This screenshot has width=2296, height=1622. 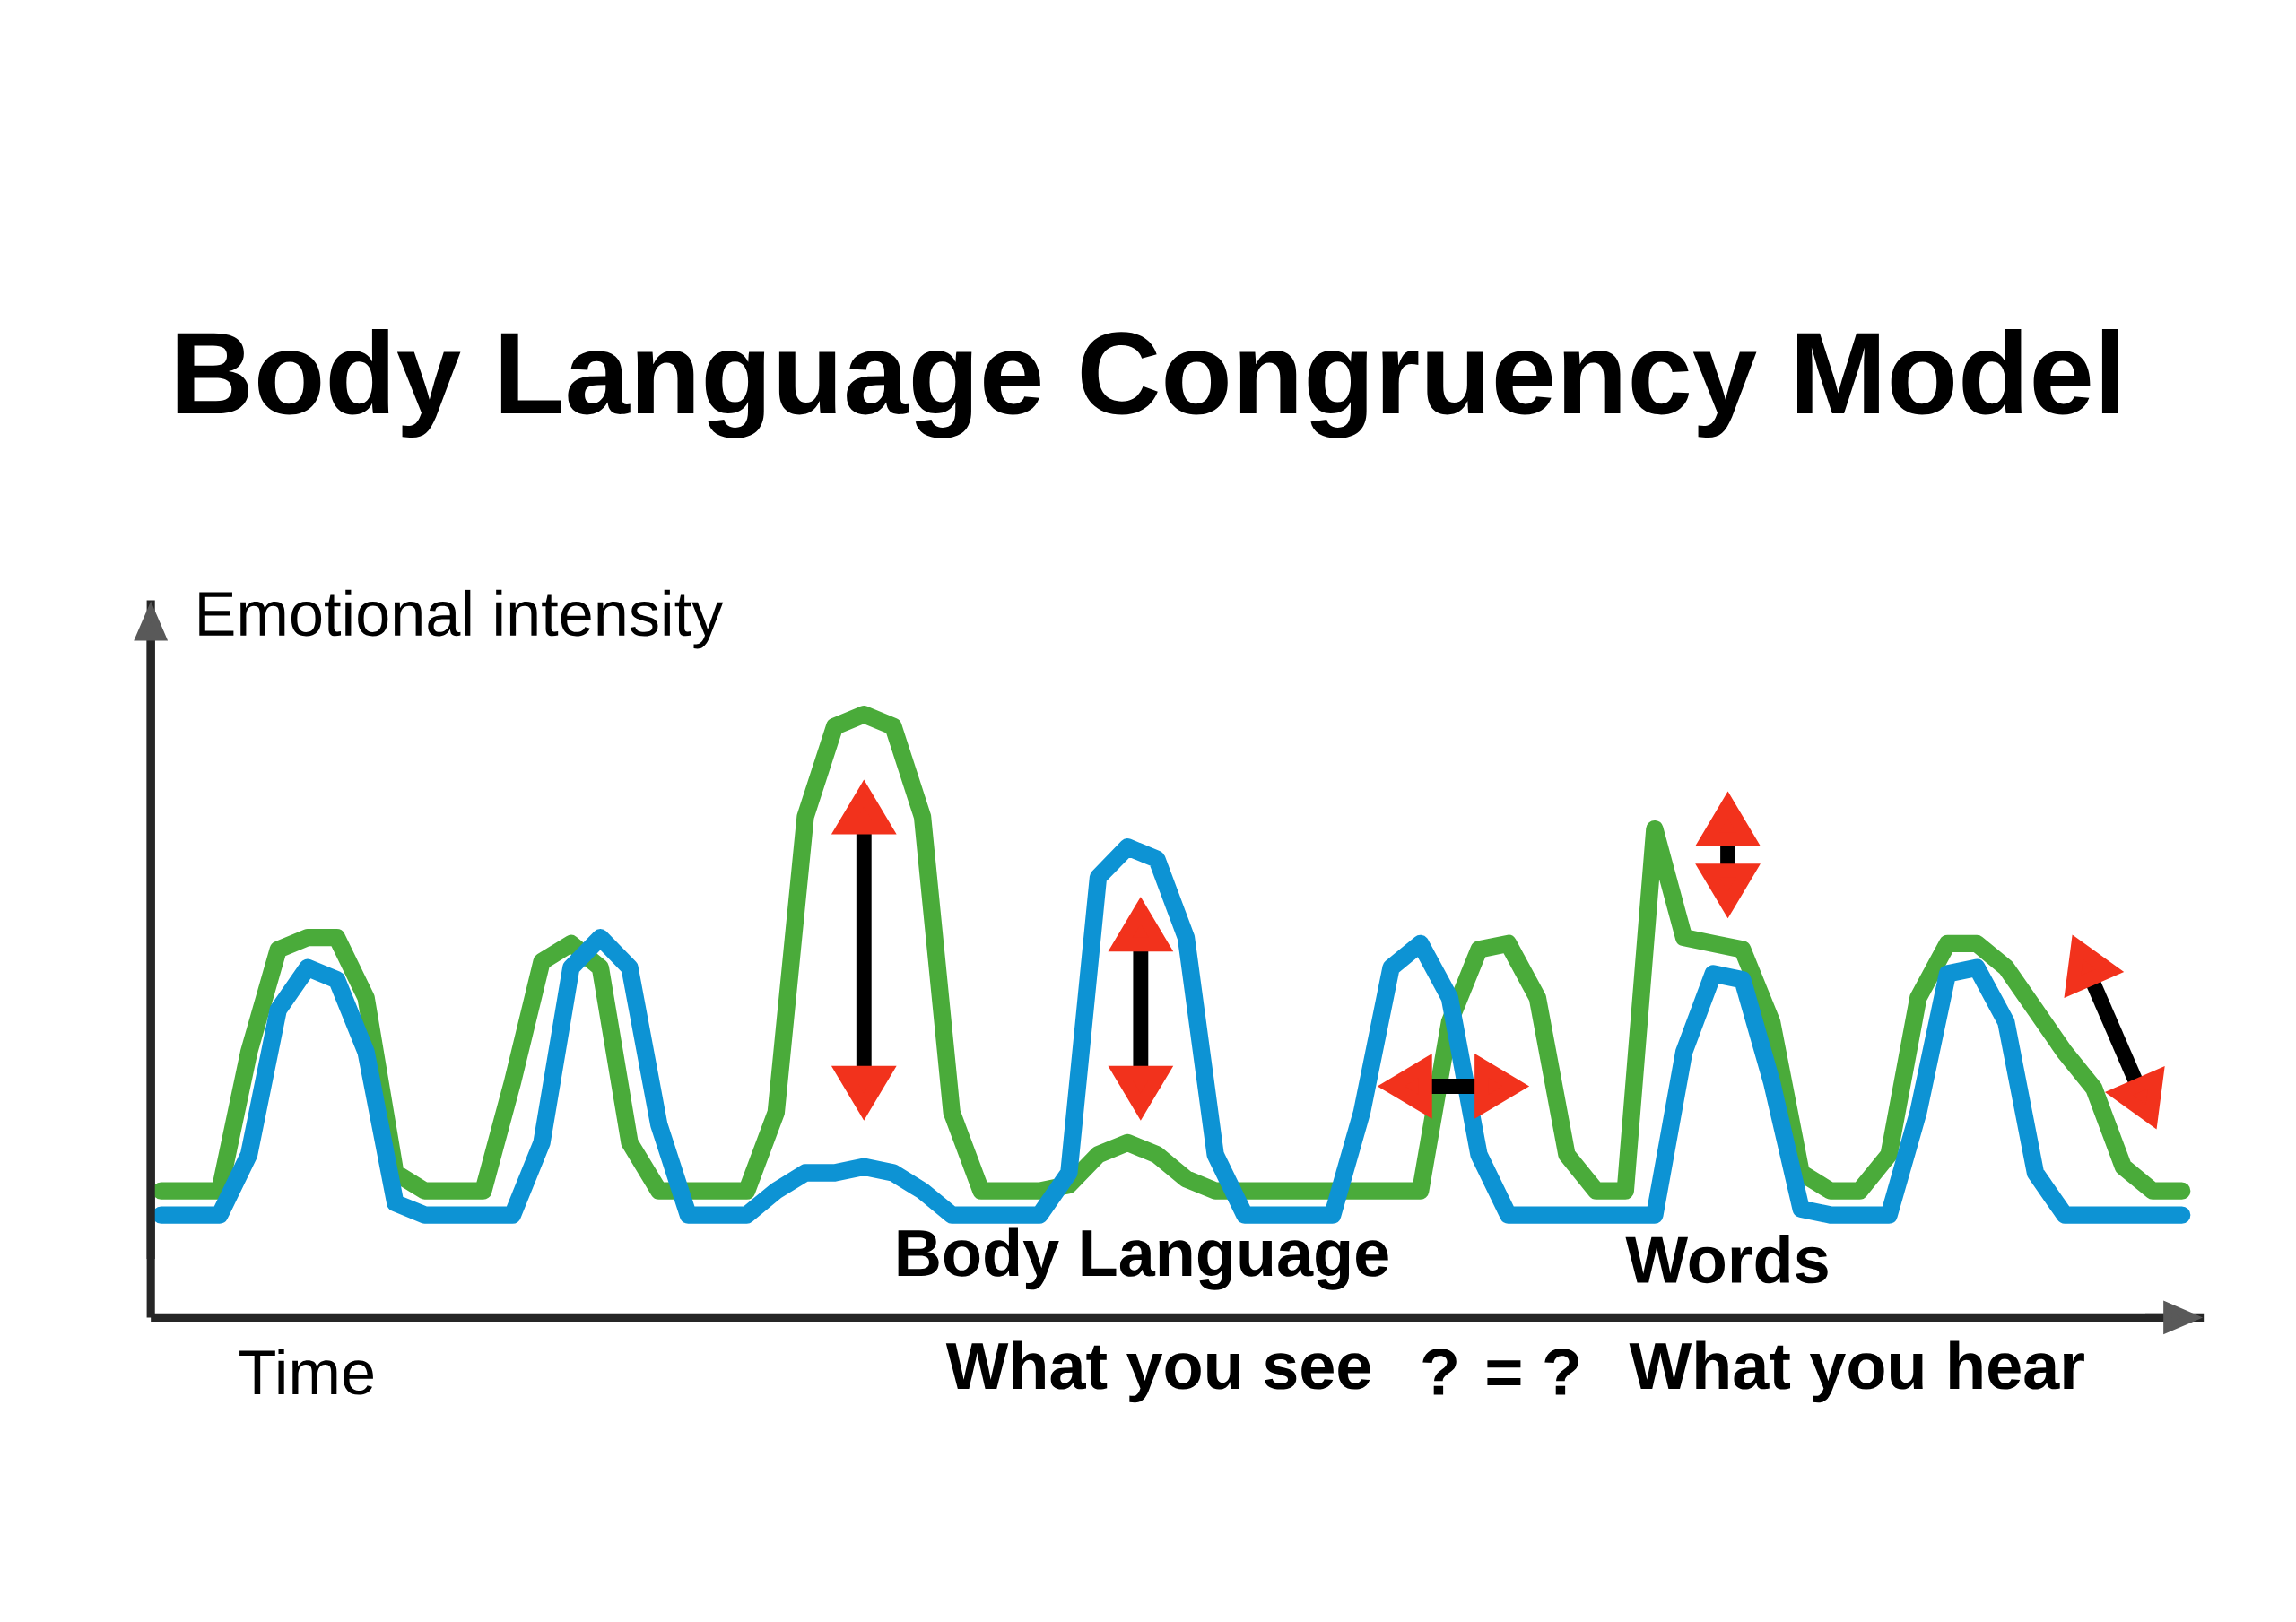 What do you see at coordinates (306, 1372) in the screenshot?
I see `x-axis-title: Time` at bounding box center [306, 1372].